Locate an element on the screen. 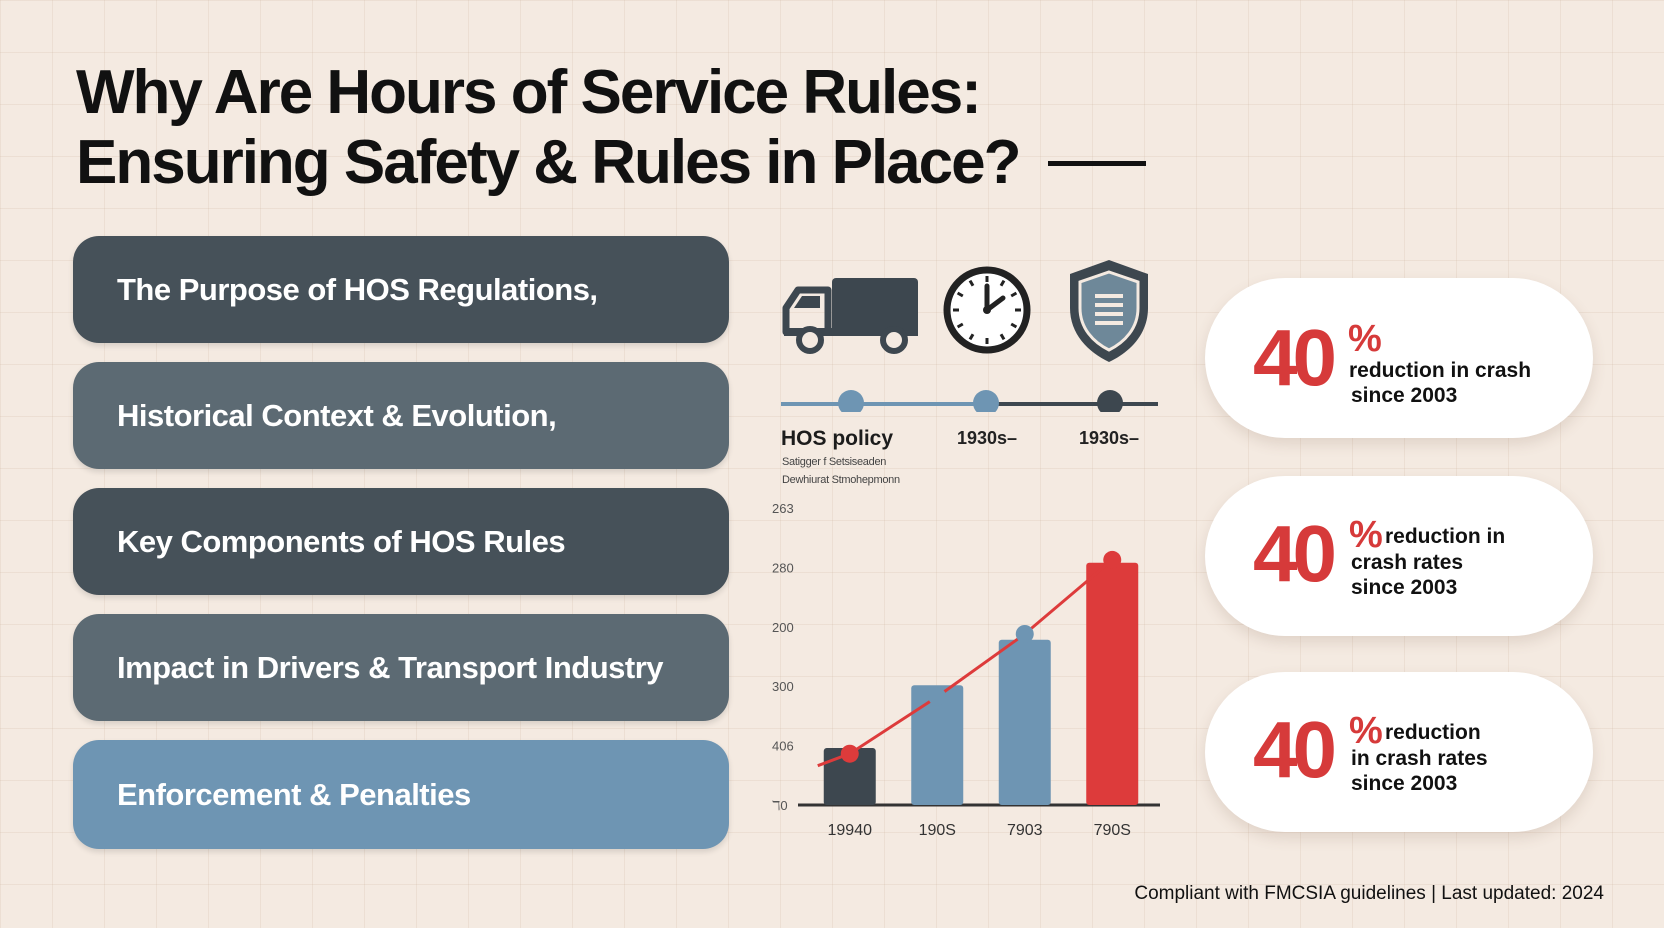 Image resolution: width=1664 pixels, height=928 pixels. title-line-2: Ensuring Safety & Rules in Place? is located at coordinates (616, 163).